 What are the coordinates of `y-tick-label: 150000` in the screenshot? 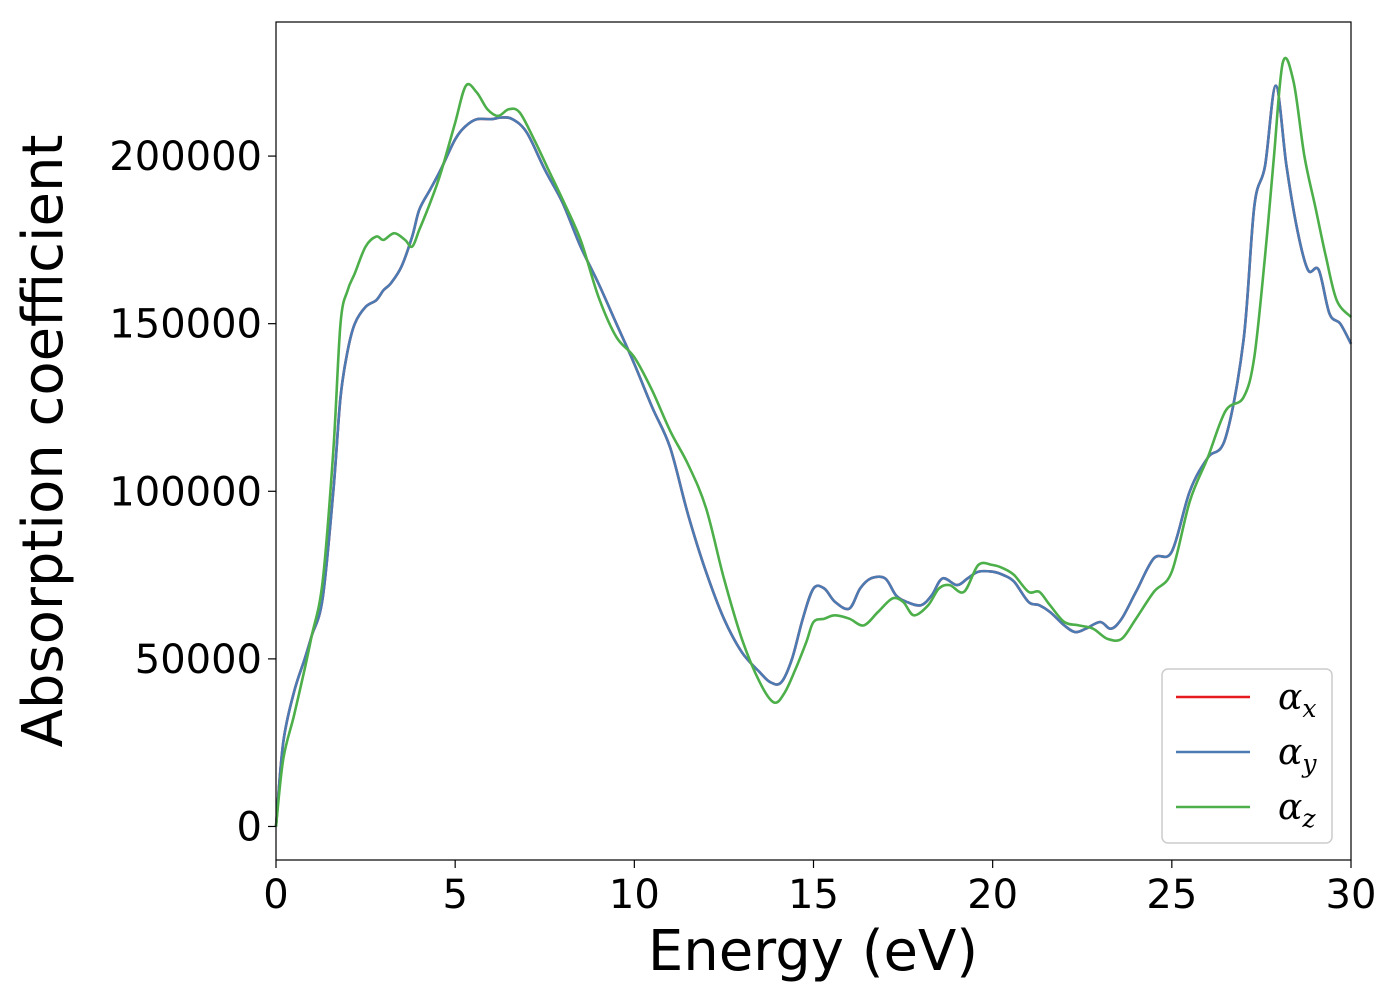 It's located at (185, 325).